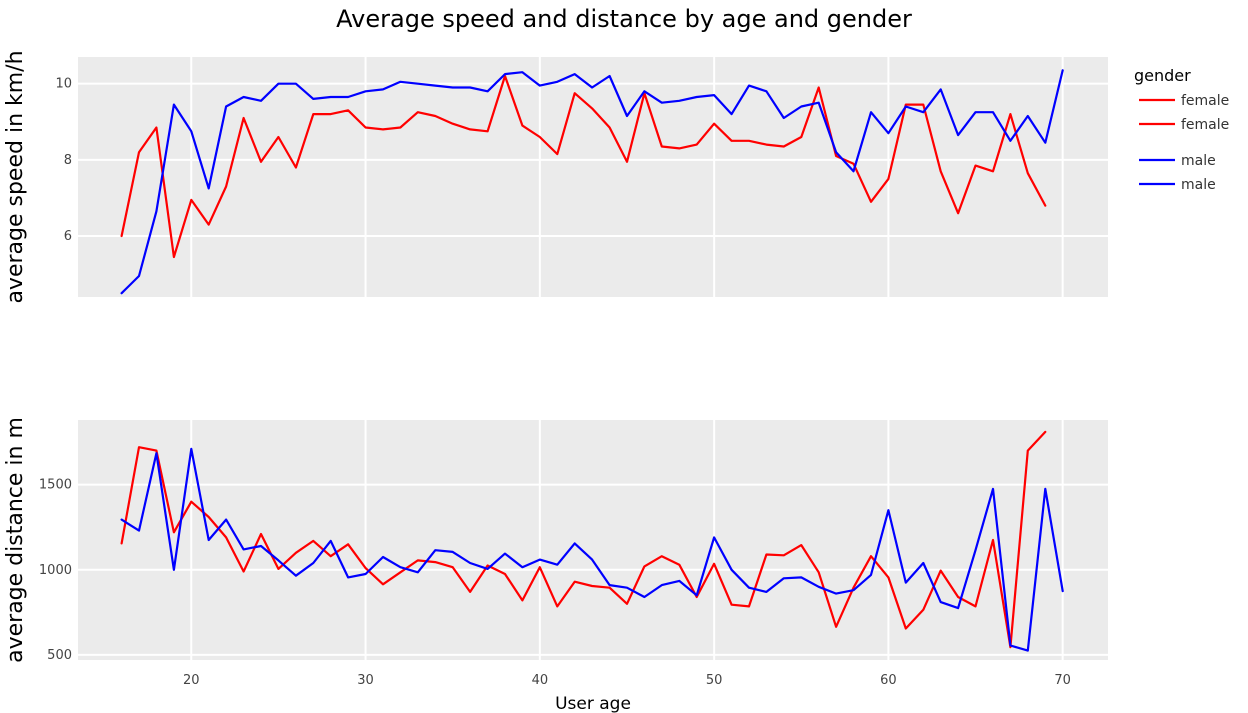 The width and height of the screenshot is (1248, 713). Describe the element at coordinates (714, 680) in the screenshot. I see `x-tick-label: 50` at that location.